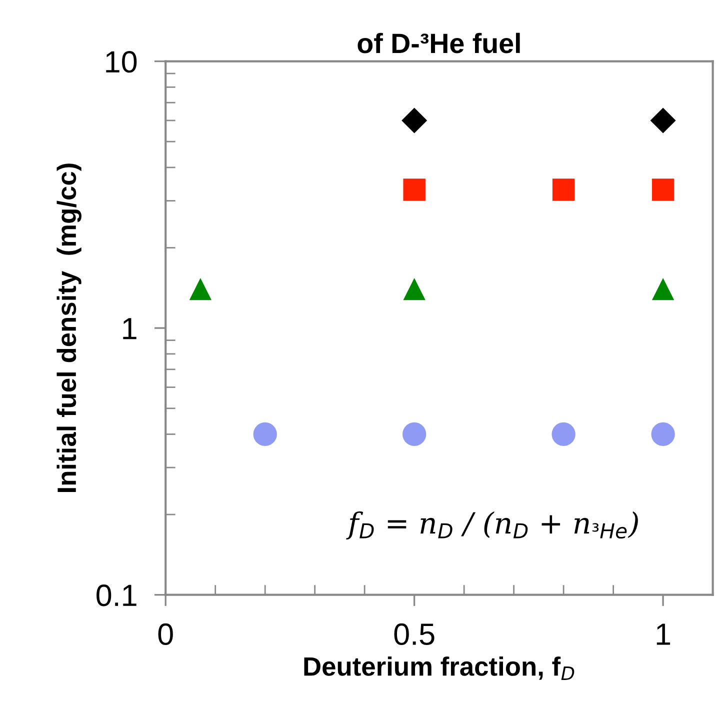  What do you see at coordinates (69, 328) in the screenshot?
I see `y-axis-title: Initial fuel density (mg/cc)` at bounding box center [69, 328].